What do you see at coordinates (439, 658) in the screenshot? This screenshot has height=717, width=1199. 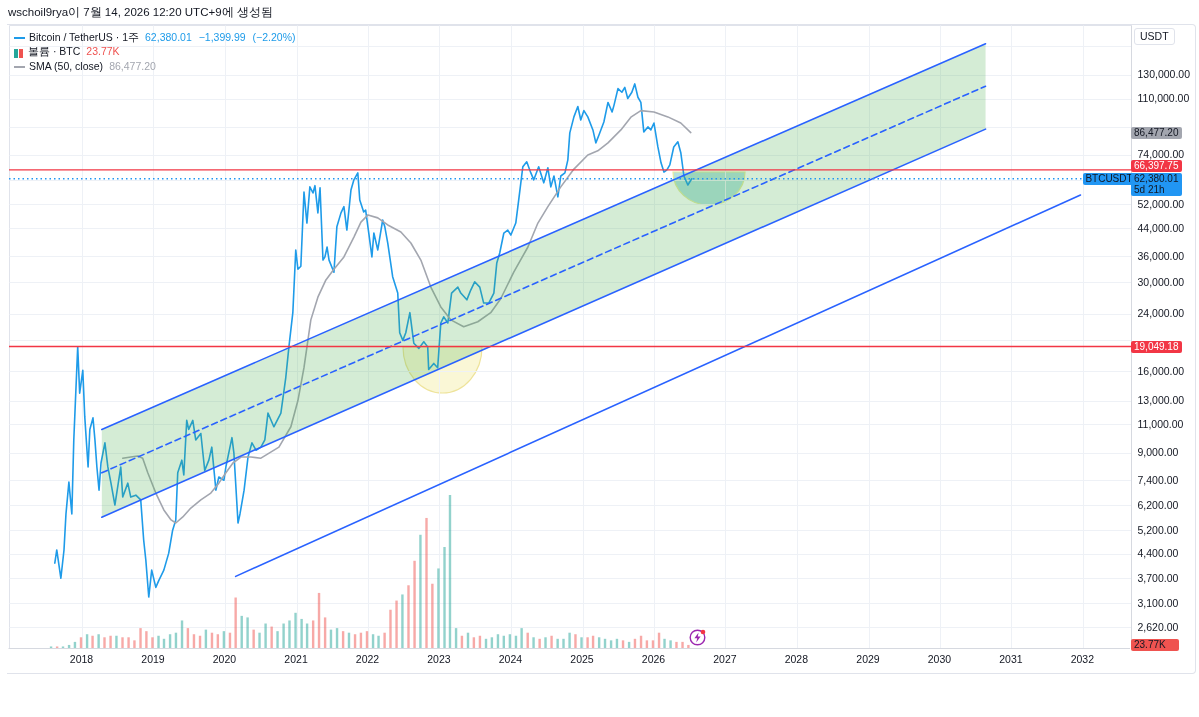 I see `x-tick-label: 2023` at bounding box center [439, 658].